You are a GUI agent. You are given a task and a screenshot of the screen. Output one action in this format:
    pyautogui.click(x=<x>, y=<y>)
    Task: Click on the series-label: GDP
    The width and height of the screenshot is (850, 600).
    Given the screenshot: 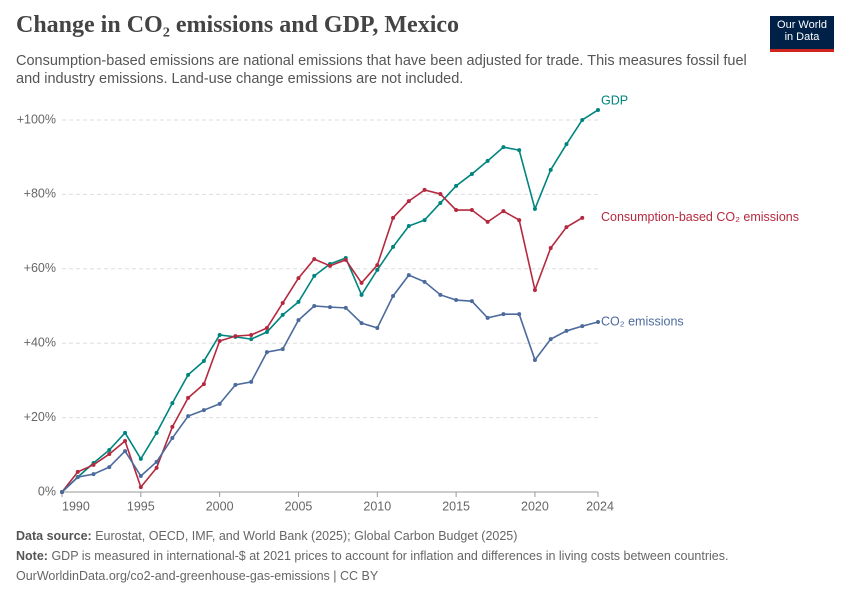 What is the action you would take?
    pyautogui.click(x=614, y=100)
    